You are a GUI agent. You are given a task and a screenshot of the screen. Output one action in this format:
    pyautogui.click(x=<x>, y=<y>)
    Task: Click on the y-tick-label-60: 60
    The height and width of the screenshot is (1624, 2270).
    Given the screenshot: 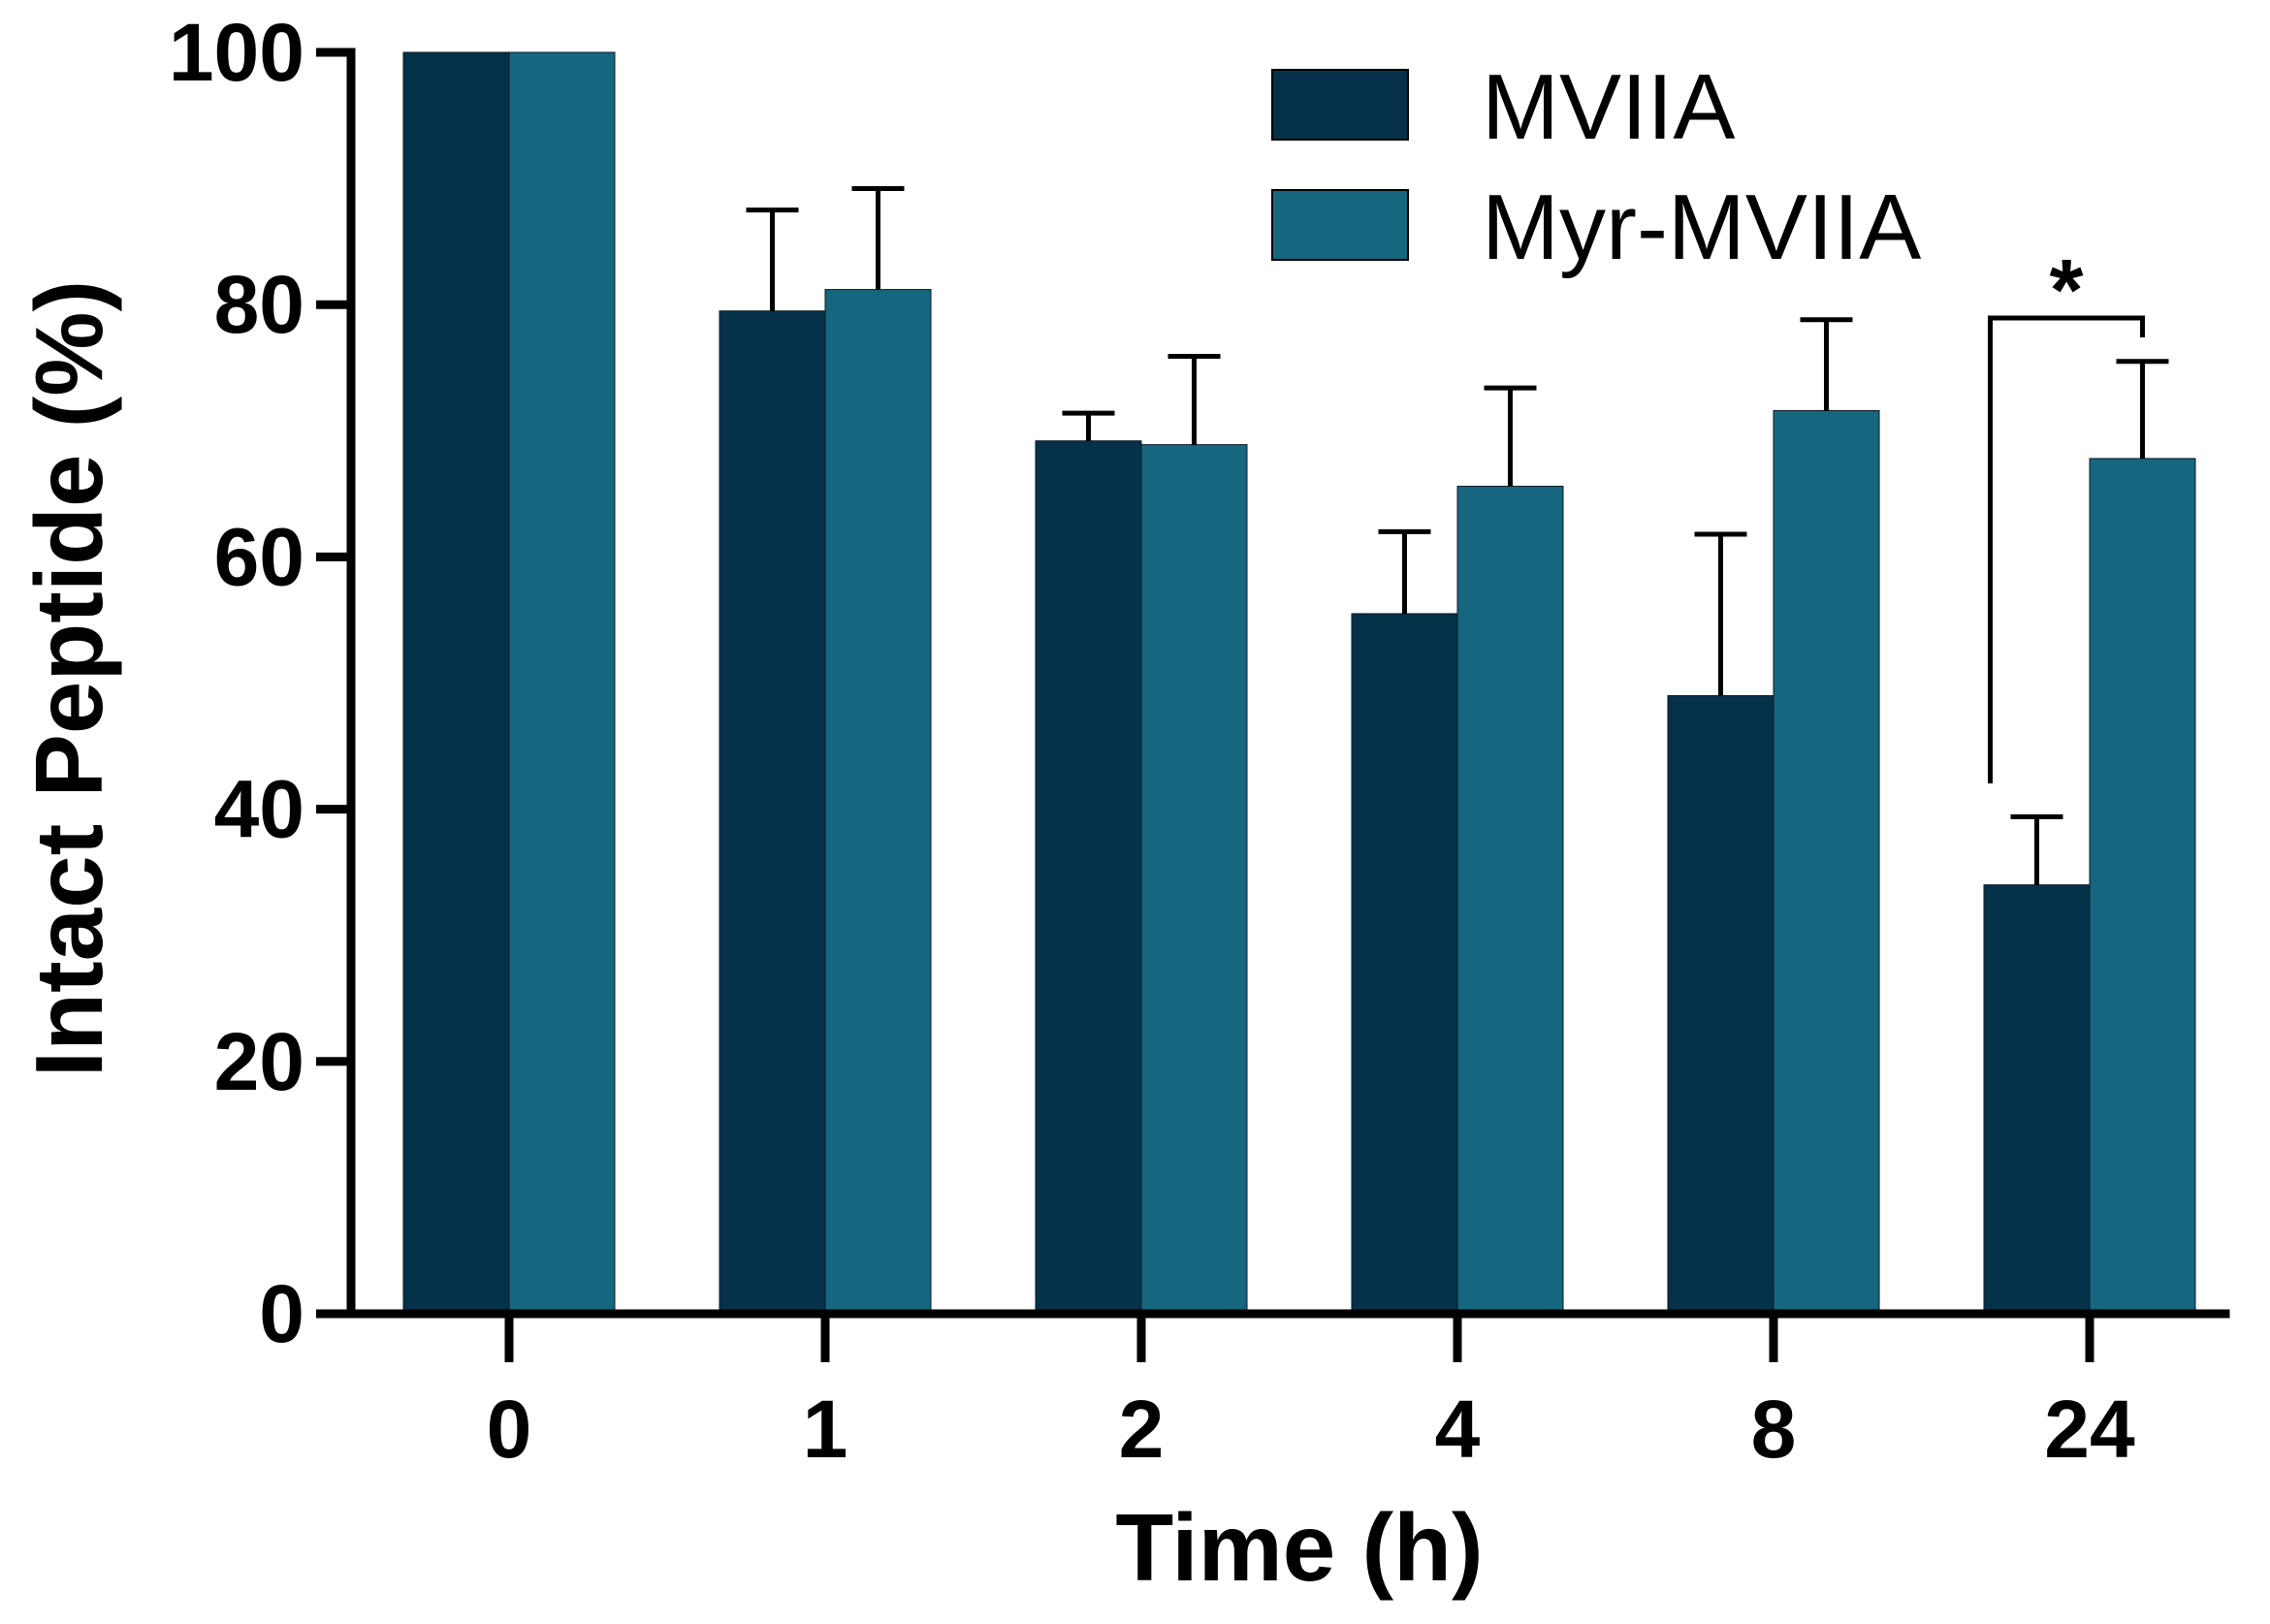 What is the action you would take?
    pyautogui.click(x=259, y=556)
    